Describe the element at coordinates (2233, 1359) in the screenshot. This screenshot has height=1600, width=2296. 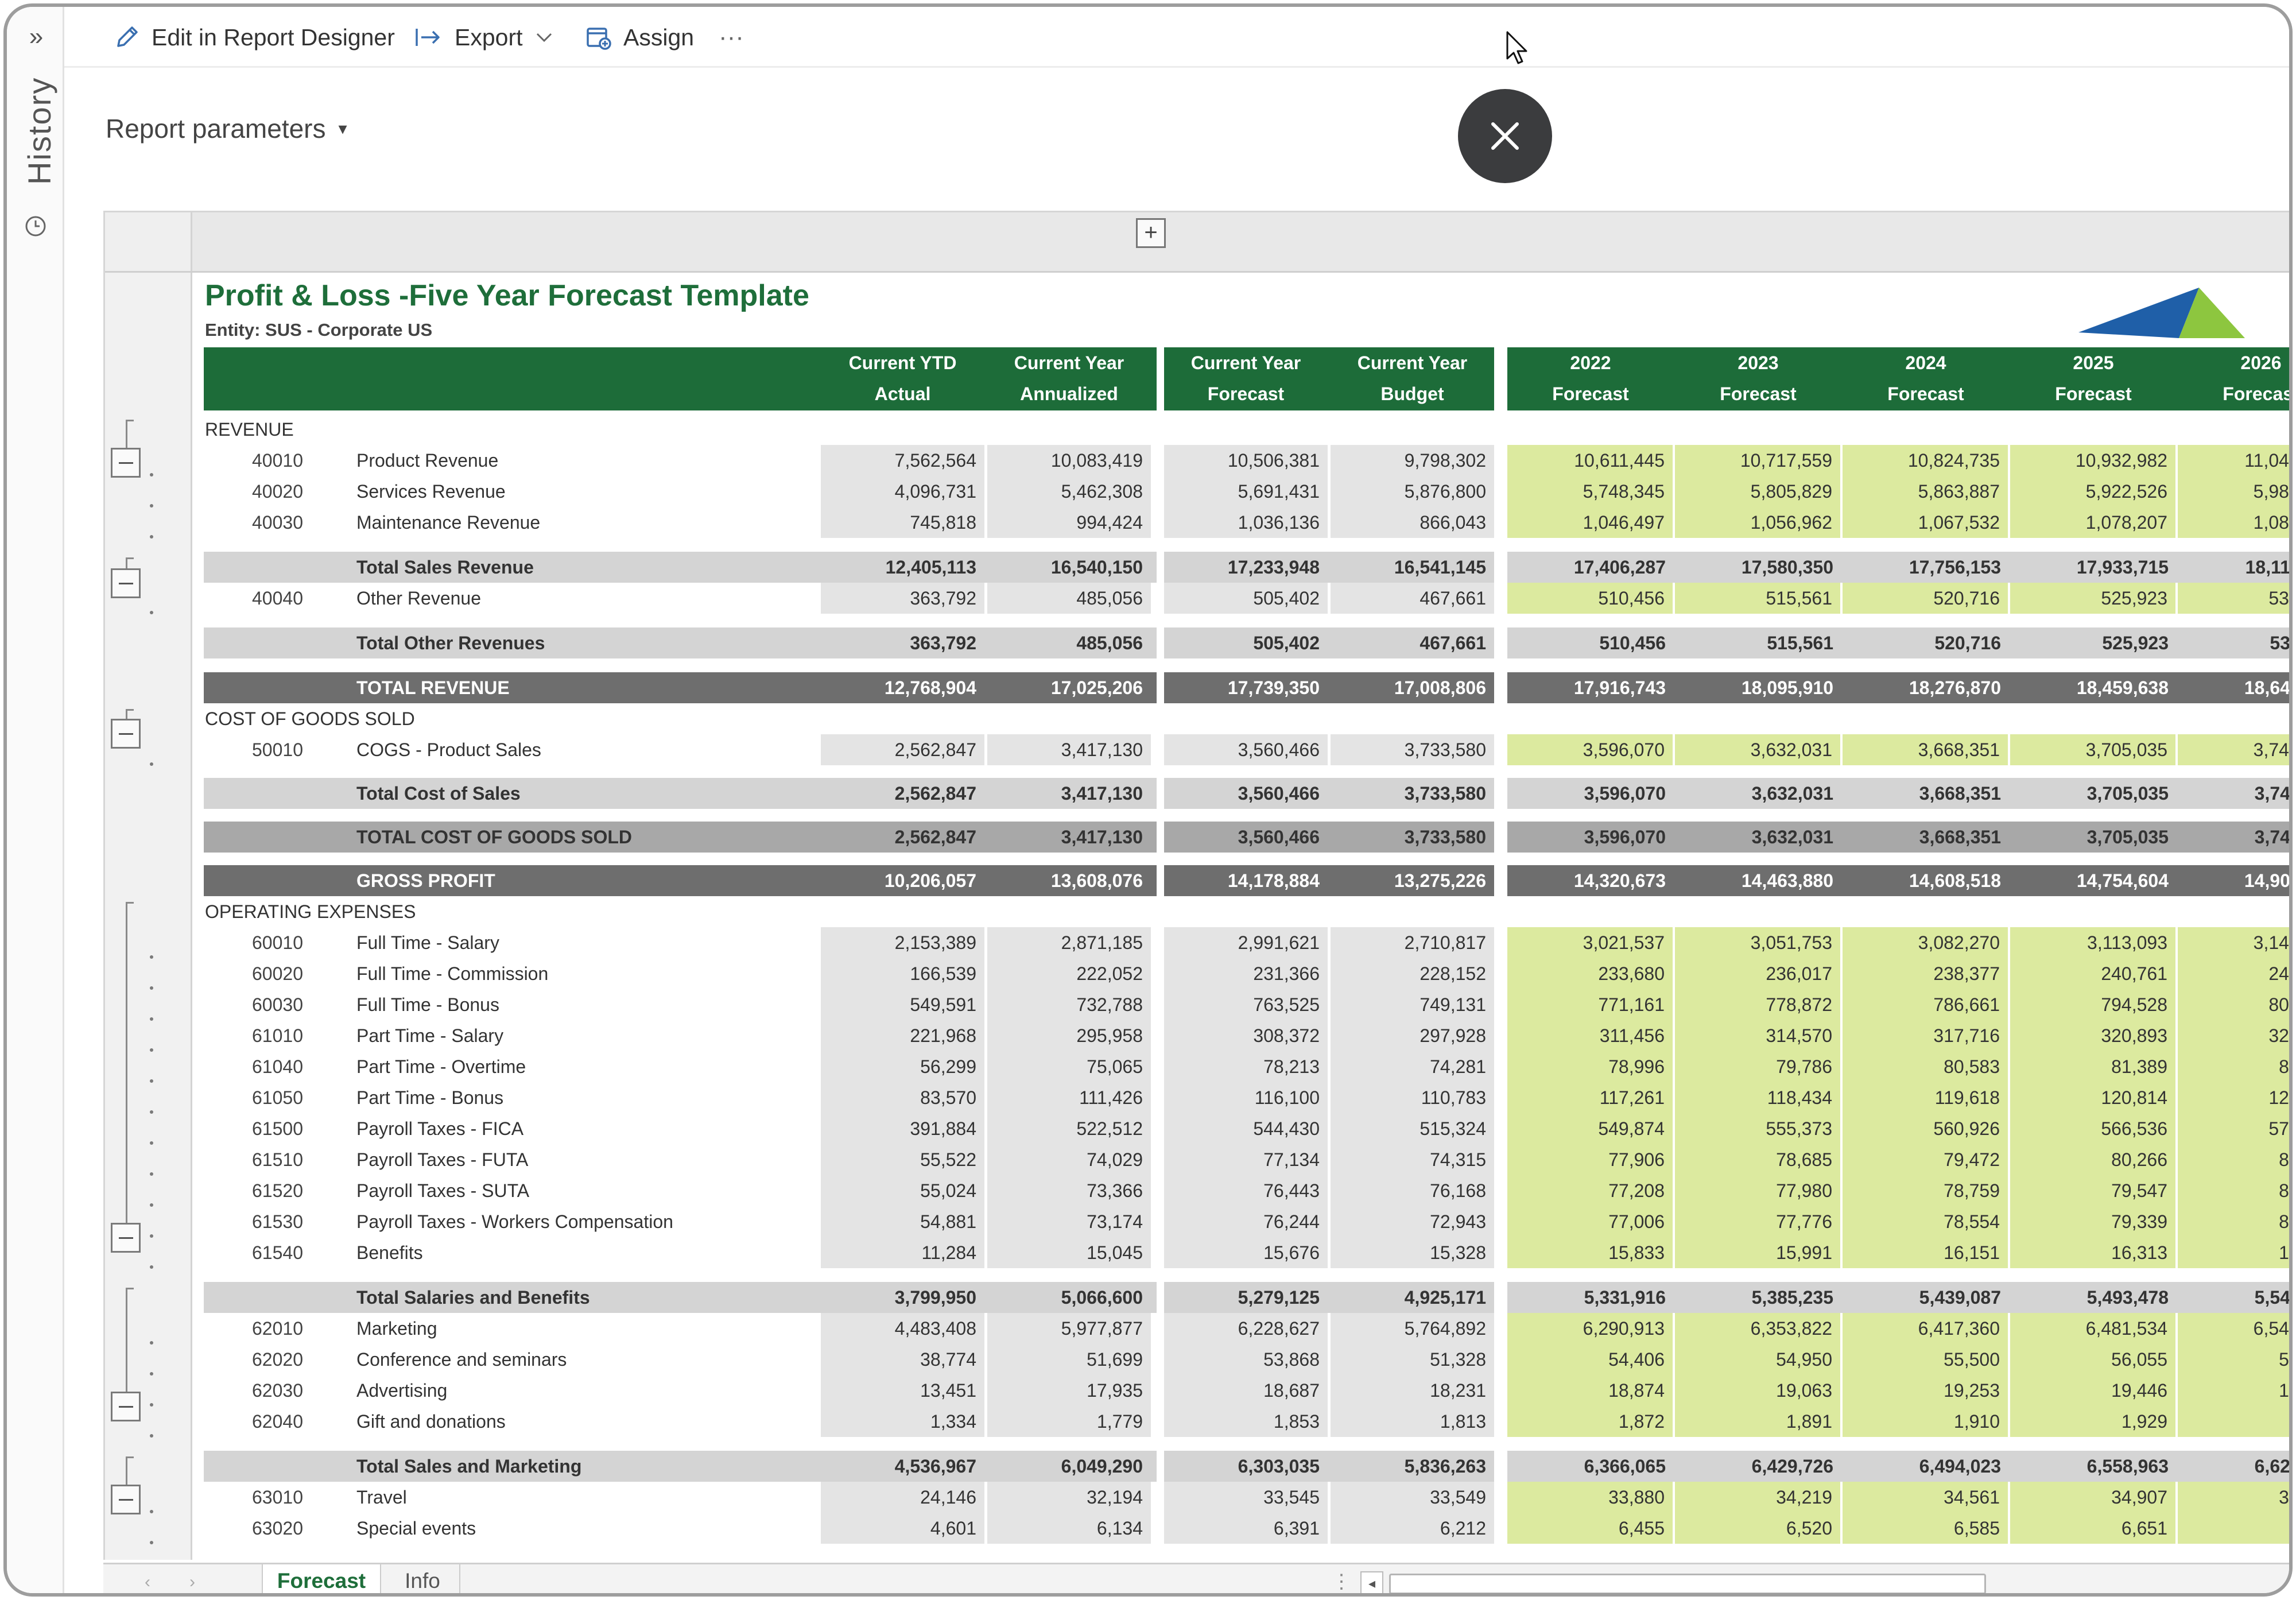
I see `value-cell: 56,615` at that location.